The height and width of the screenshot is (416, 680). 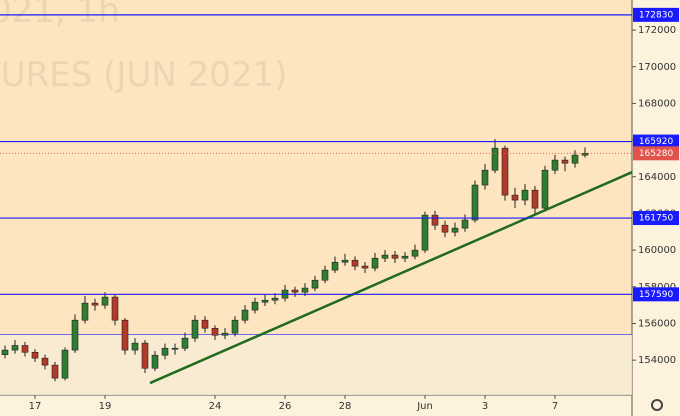 What do you see at coordinates (657, 360) in the screenshot?
I see `y-tick-label: 154000` at bounding box center [657, 360].